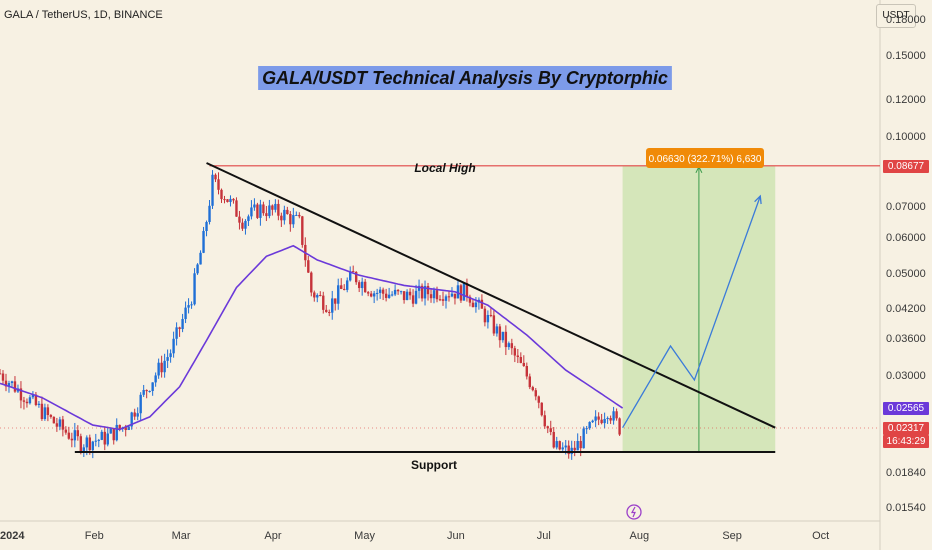  What do you see at coordinates (906, 19) in the screenshot?
I see `y-tick-label: 0.18000` at bounding box center [906, 19].